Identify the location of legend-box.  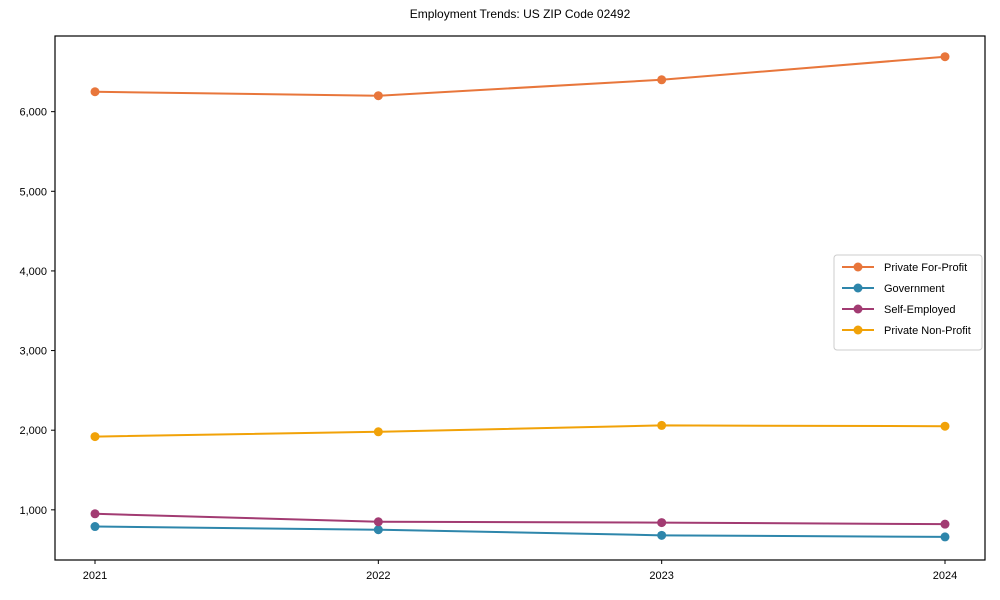
(908, 302).